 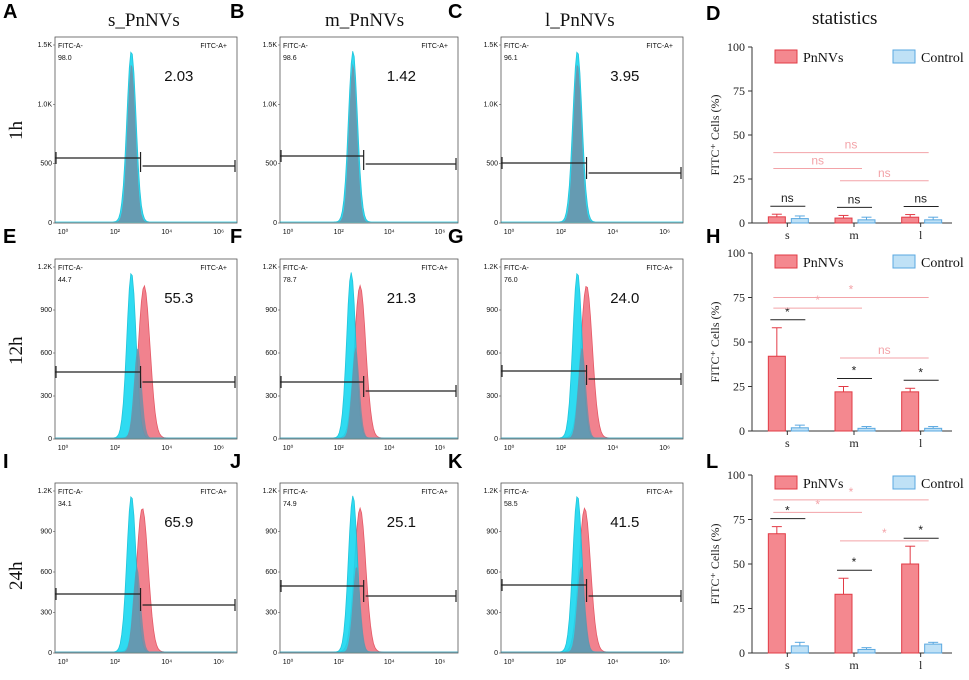 What do you see at coordinates (843, 623) in the screenshot?
I see `bar-pnnvs-m` at bounding box center [843, 623].